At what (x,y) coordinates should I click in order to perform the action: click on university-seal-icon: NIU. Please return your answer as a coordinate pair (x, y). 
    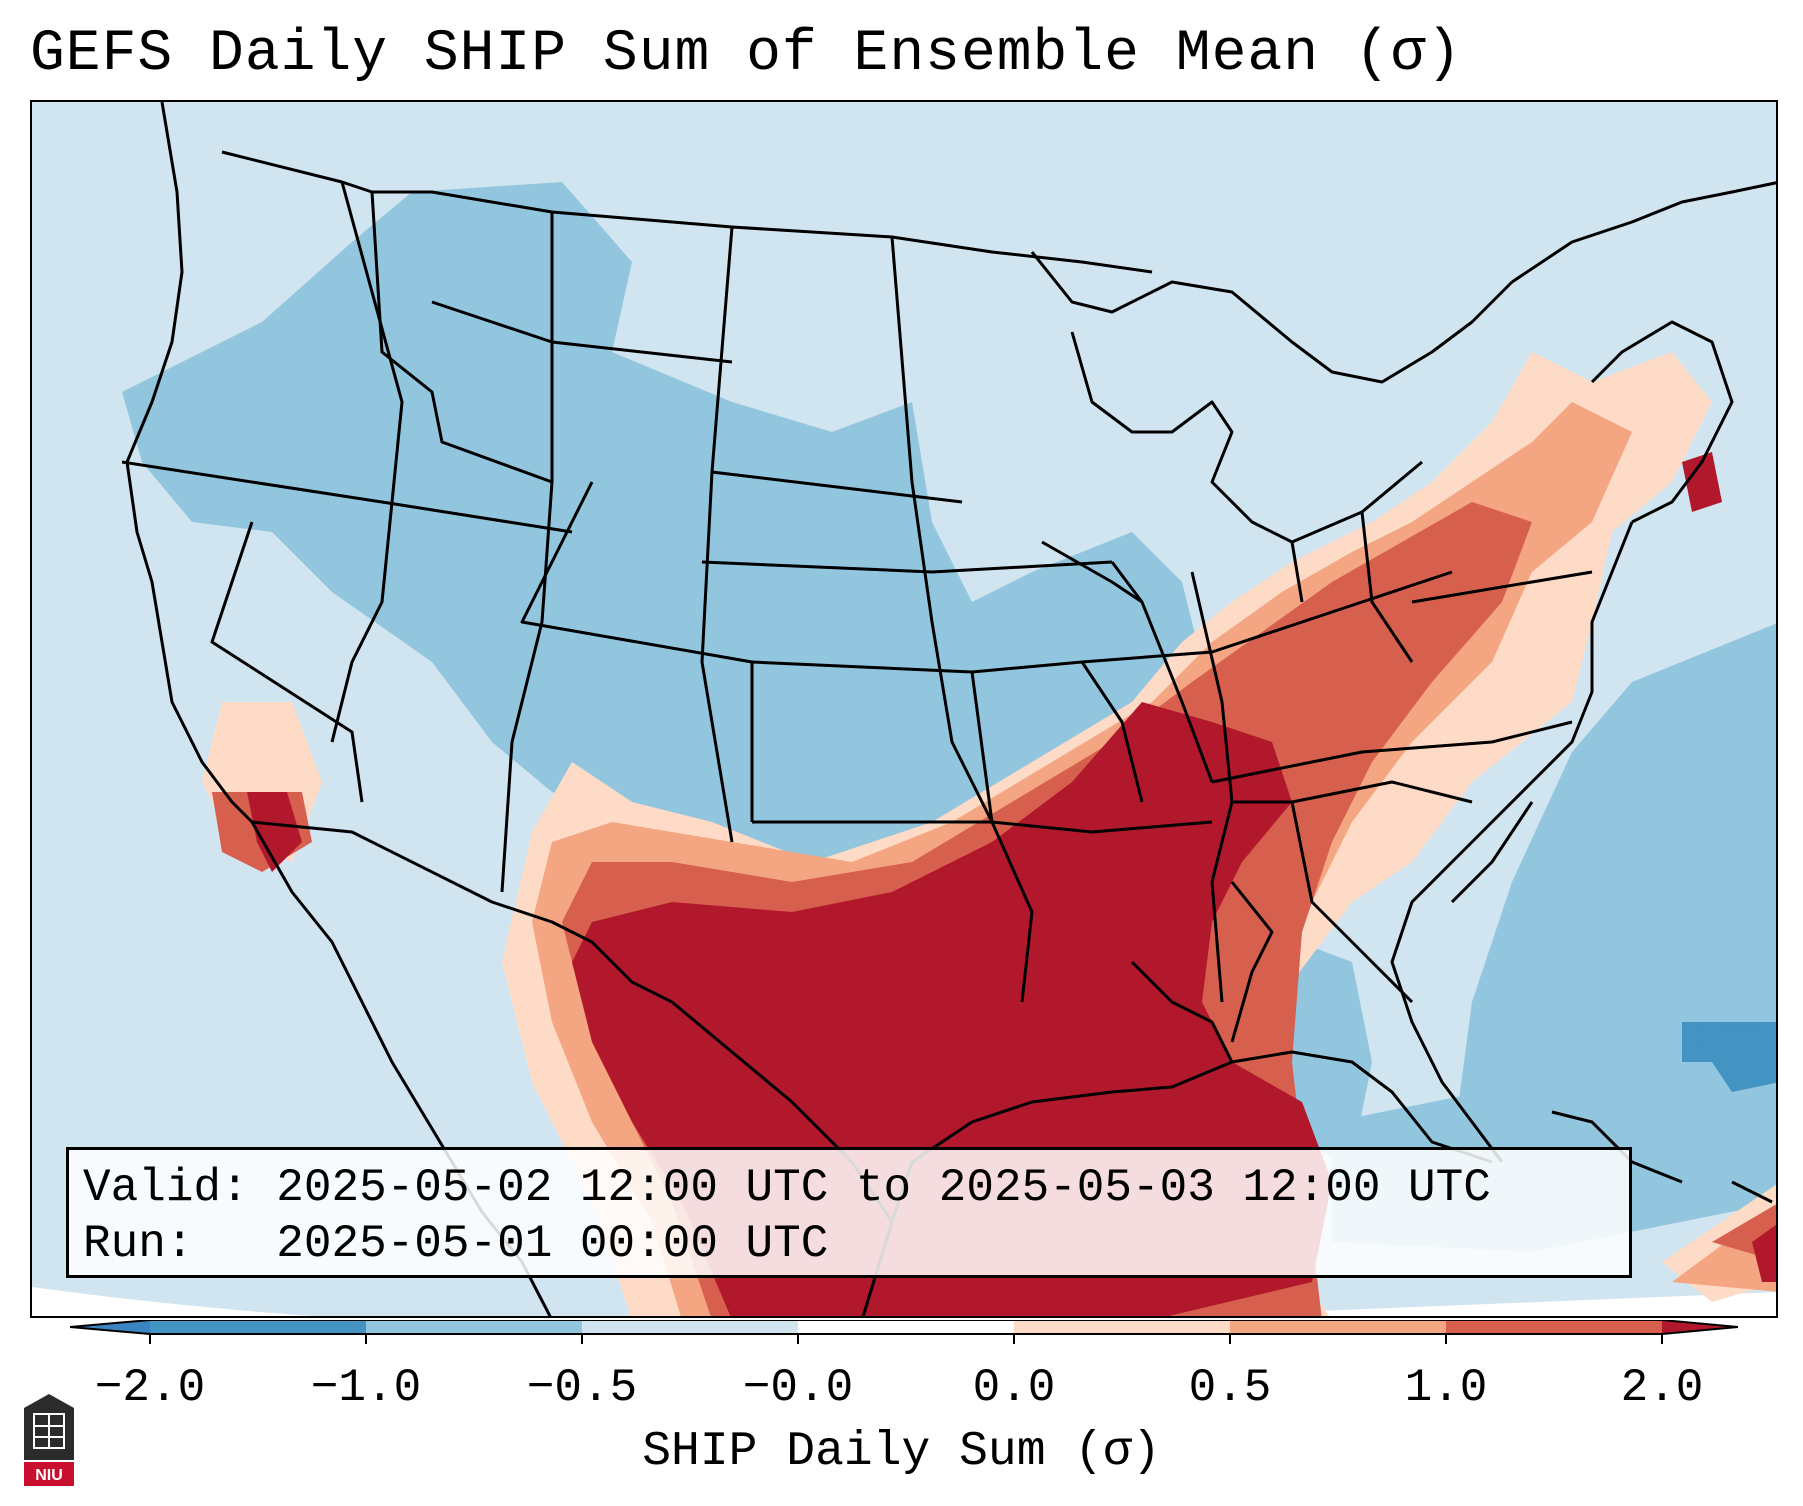
    Looking at the image, I should click on (49, 1440).